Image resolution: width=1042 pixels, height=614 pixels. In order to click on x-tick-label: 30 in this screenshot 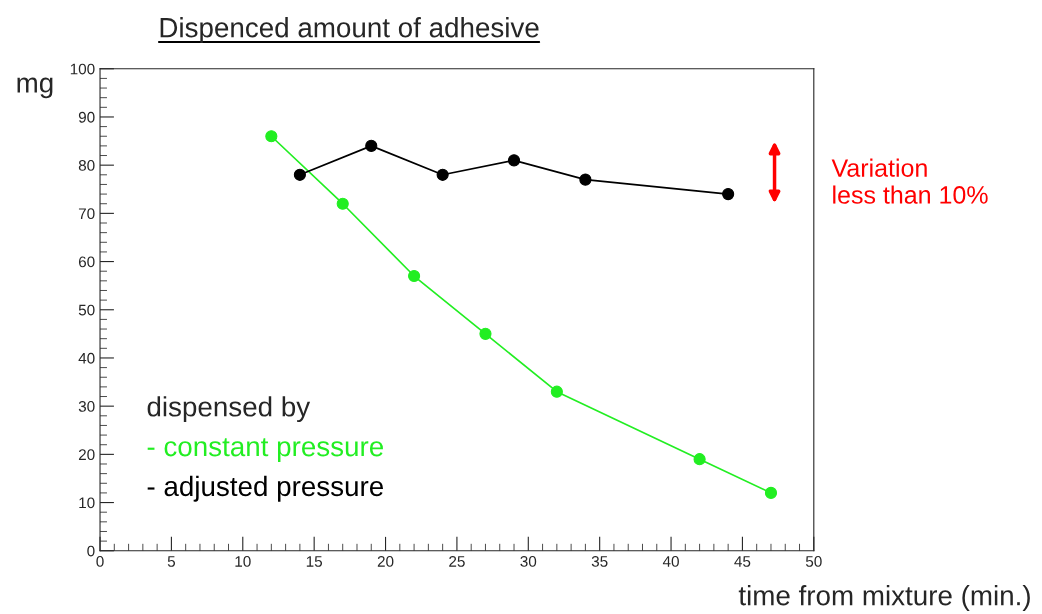, I will do `click(528, 561)`.